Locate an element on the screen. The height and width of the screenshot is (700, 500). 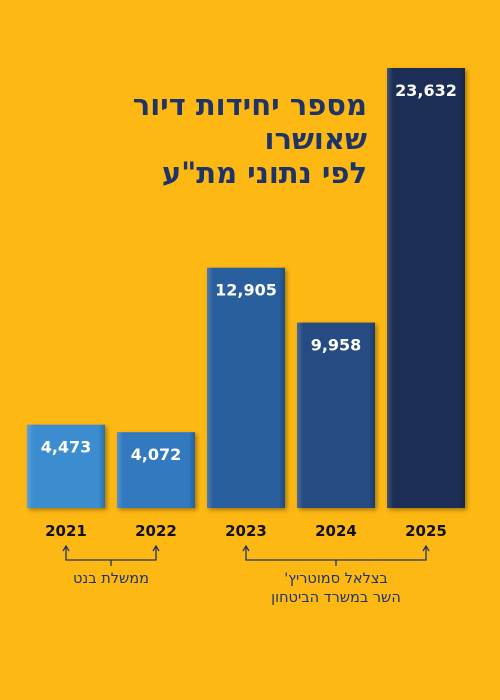
x-tick-label-2024: 2024 is located at coordinates (336, 531).